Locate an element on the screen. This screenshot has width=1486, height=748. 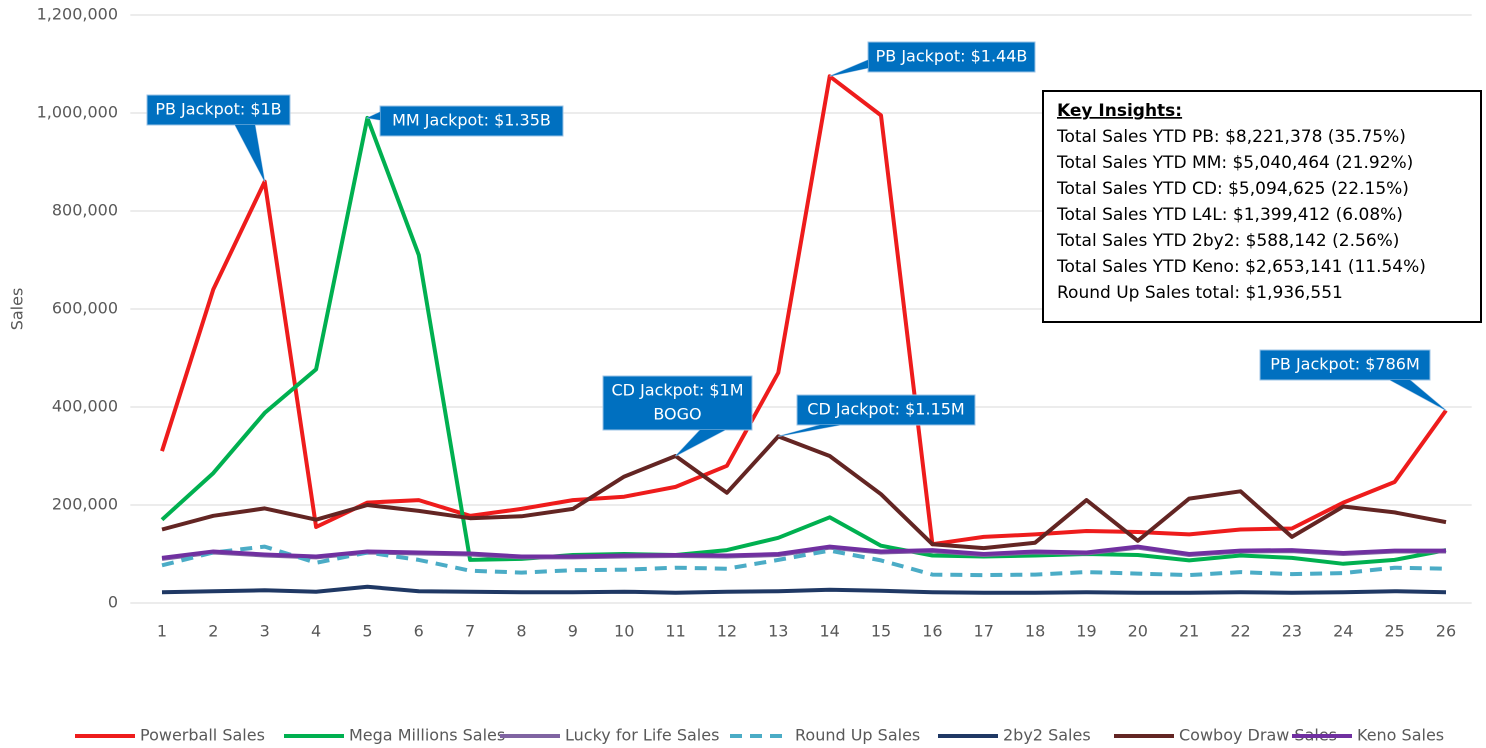
x-tick-label: 25 is located at coordinates (1394, 631).